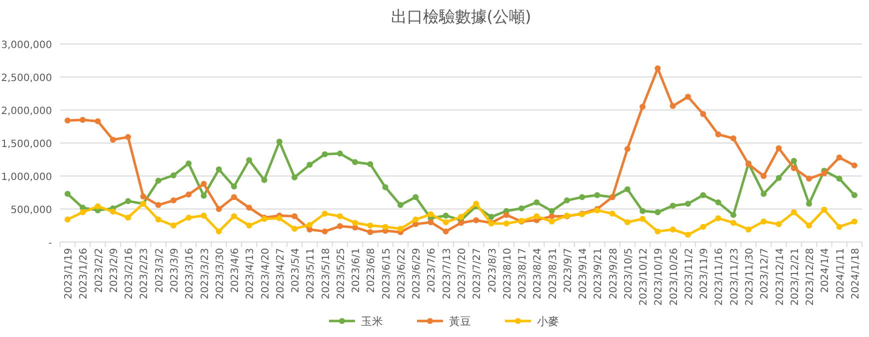 Image resolution: width=869 pixels, height=337 pixels. What do you see at coordinates (26, 45) in the screenshot?
I see `y-tick-label: 3,000,000` at bounding box center [26, 45].